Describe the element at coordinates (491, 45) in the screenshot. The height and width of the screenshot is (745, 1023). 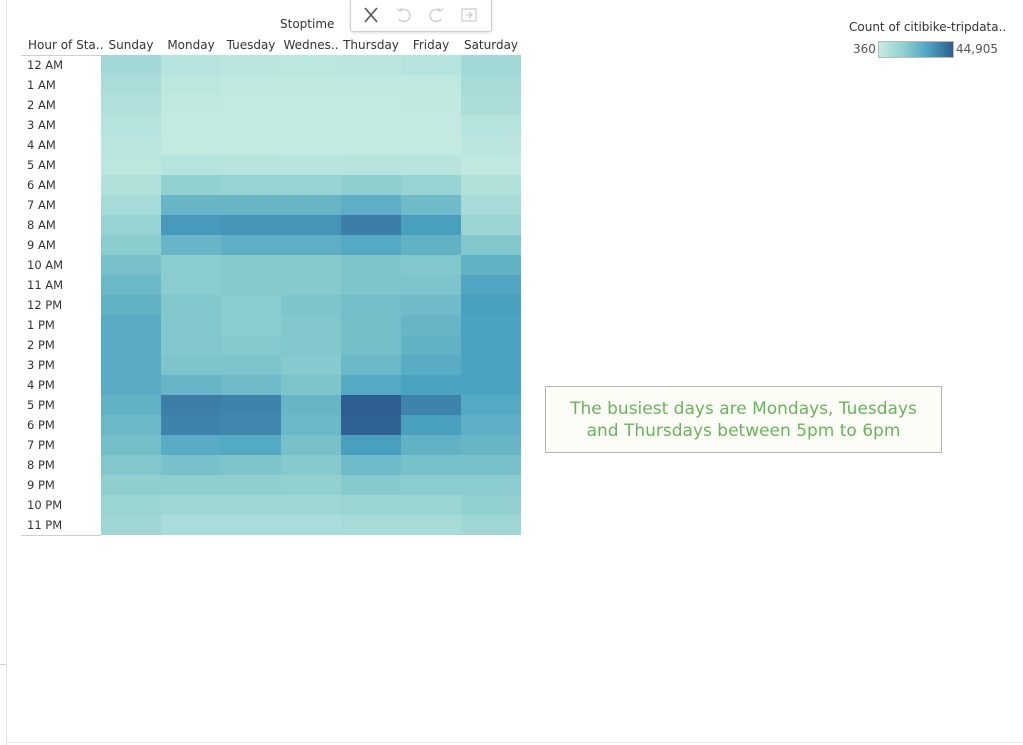
I see `column-label-saturday: Saturday` at that location.